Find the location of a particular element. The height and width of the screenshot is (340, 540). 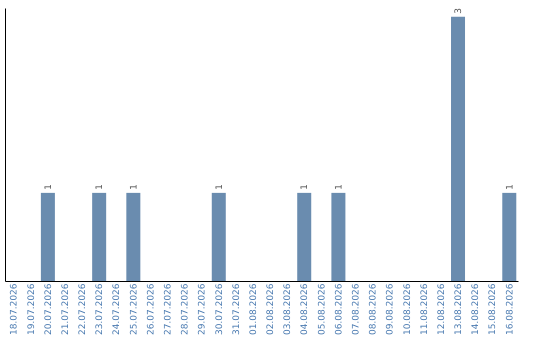

x-tick-label: 03.08.2026 is located at coordinates (288, 309).